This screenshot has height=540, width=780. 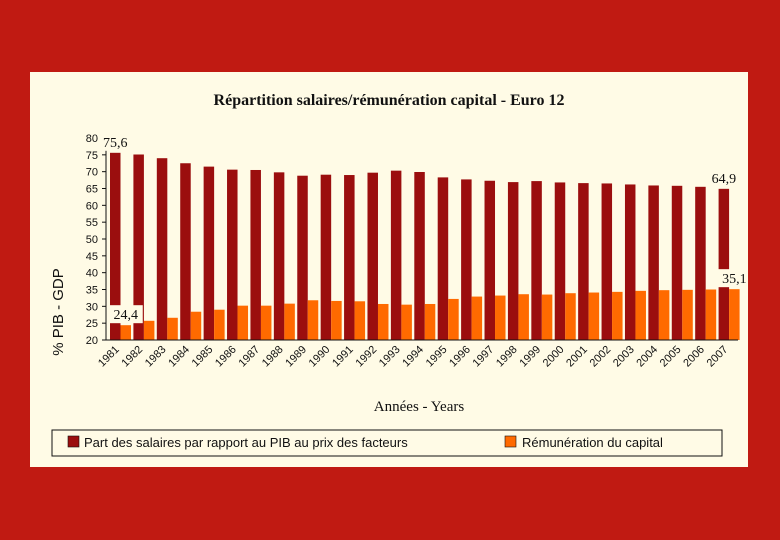 What do you see at coordinates (718, 357) in the screenshot?
I see `x-tick-label: 2007` at bounding box center [718, 357].